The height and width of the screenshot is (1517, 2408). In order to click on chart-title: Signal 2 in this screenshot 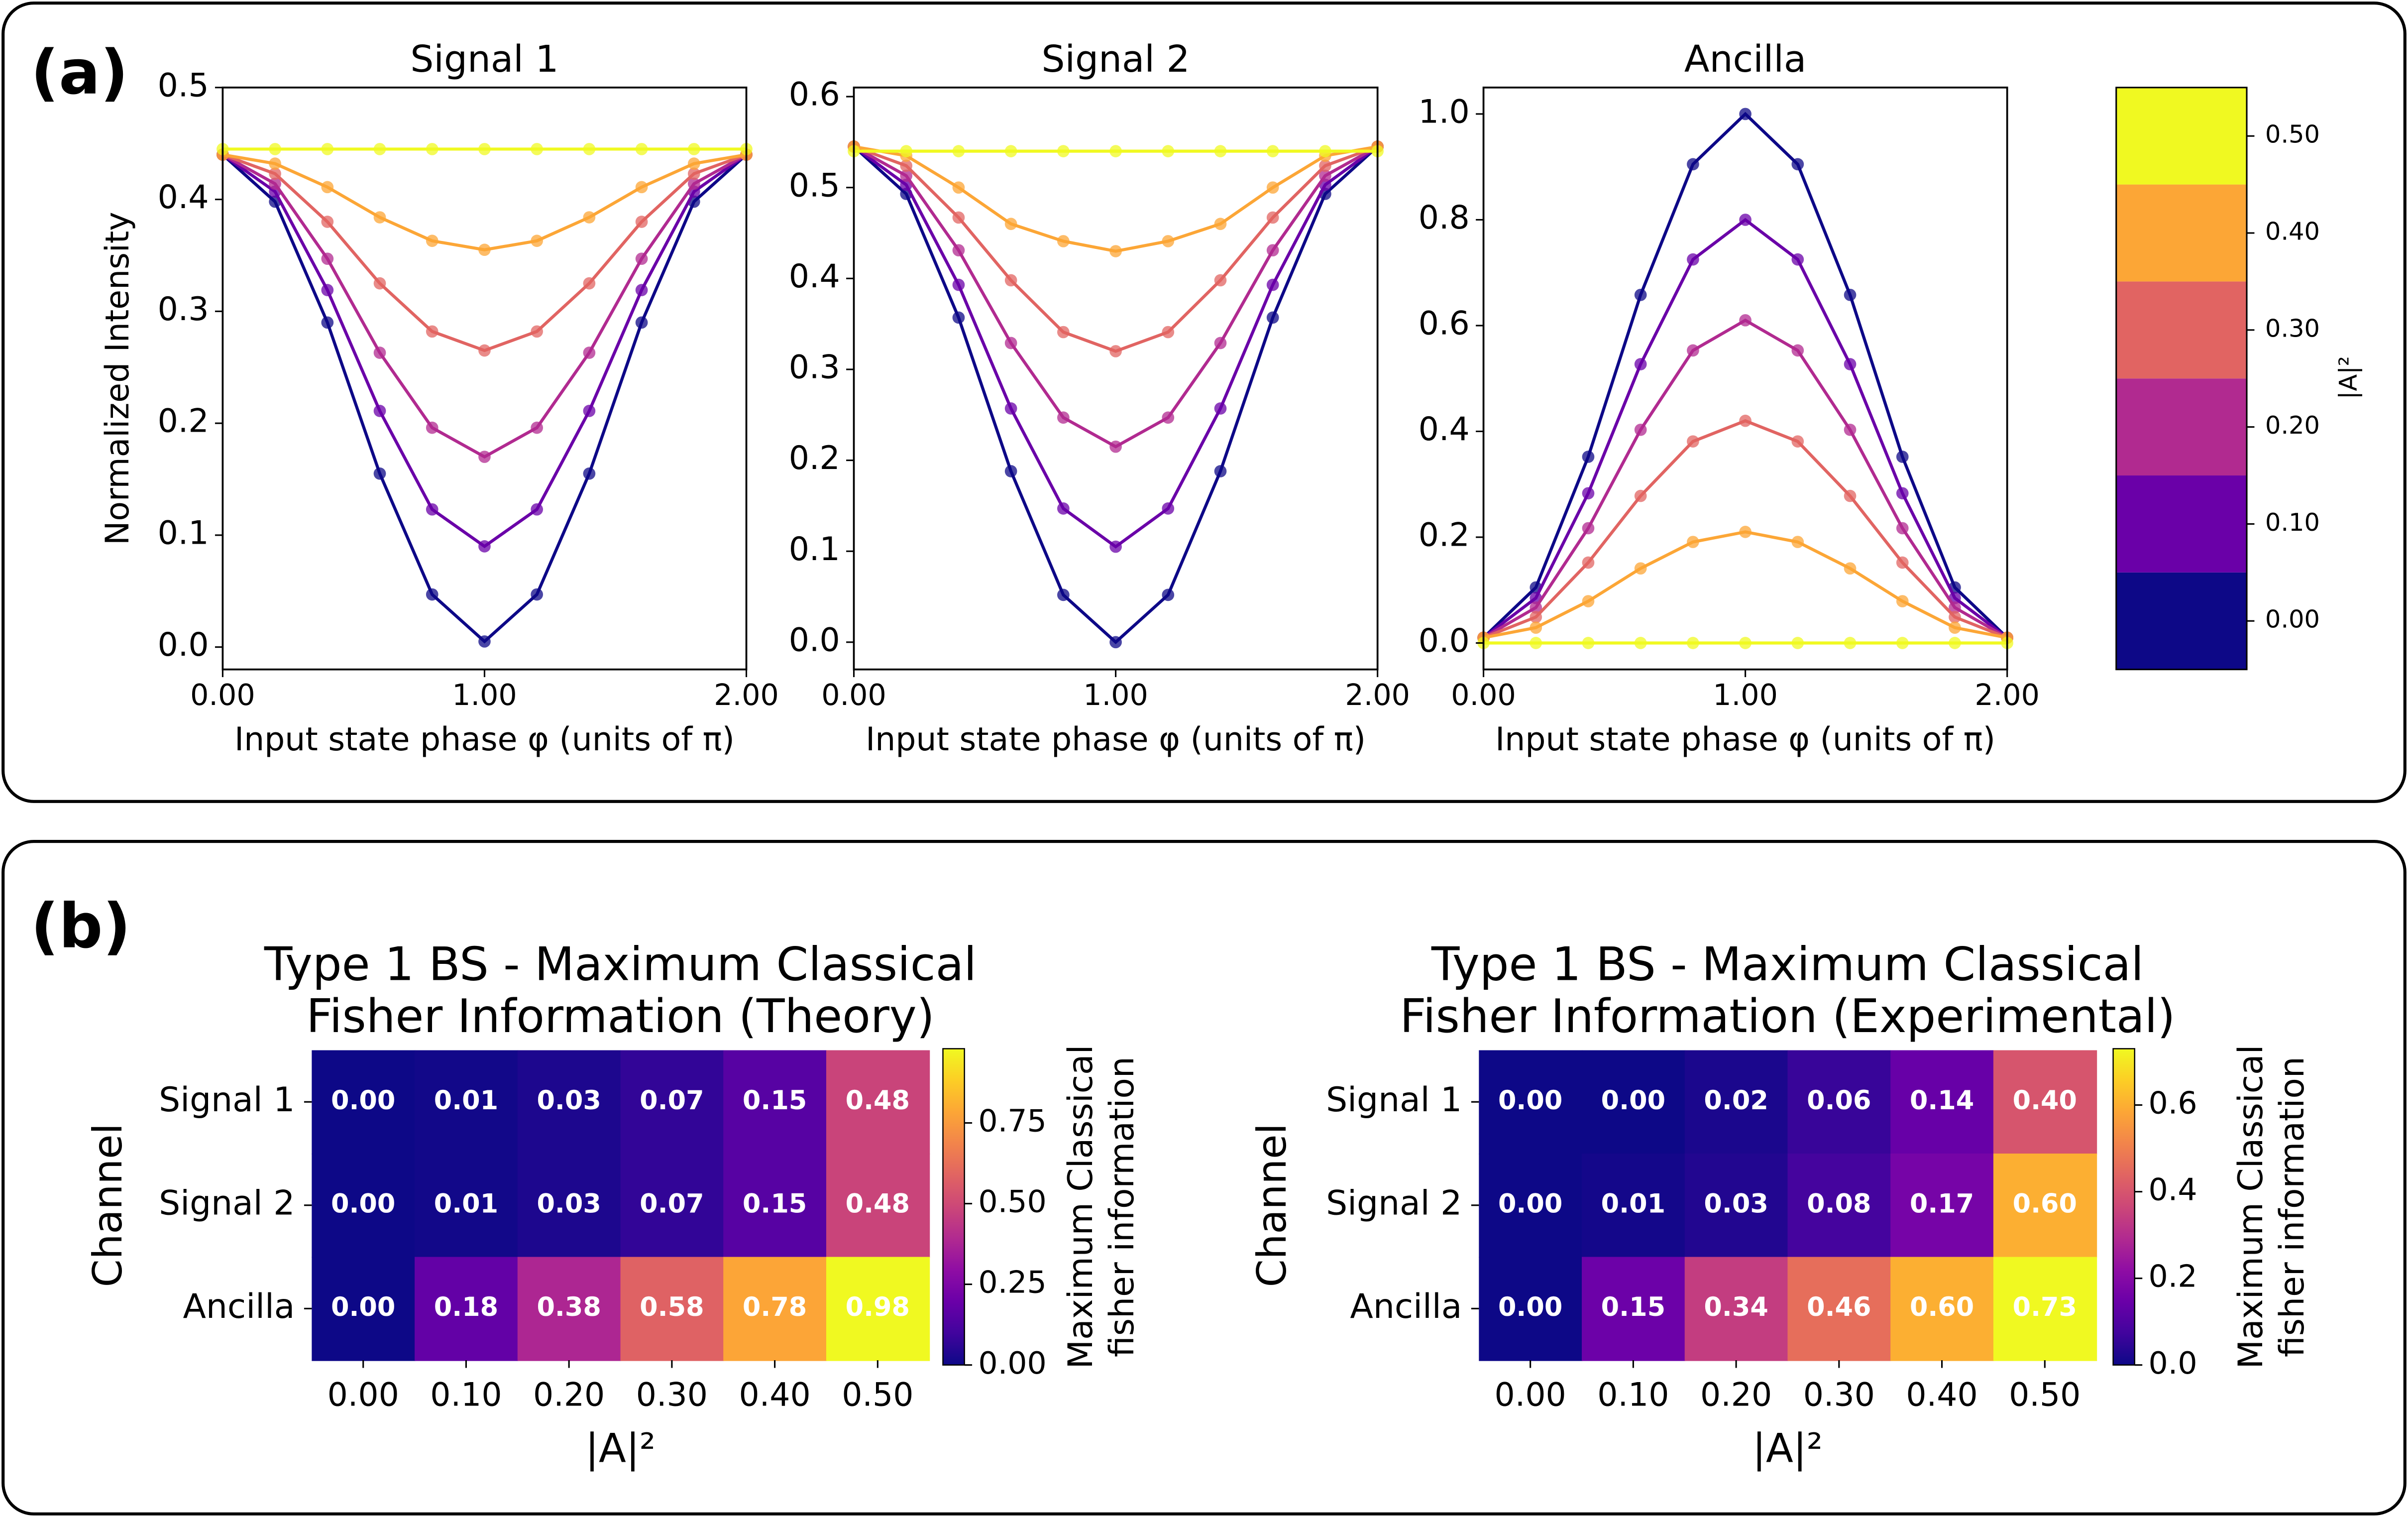, I will do `click(1116, 59)`.